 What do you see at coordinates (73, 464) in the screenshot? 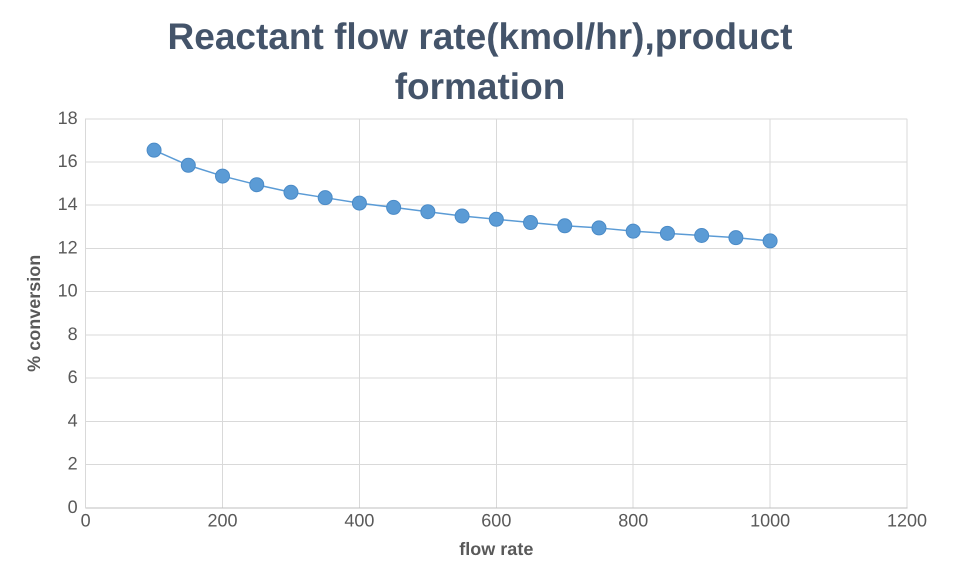
I see `y-tick-label: 2` at bounding box center [73, 464].